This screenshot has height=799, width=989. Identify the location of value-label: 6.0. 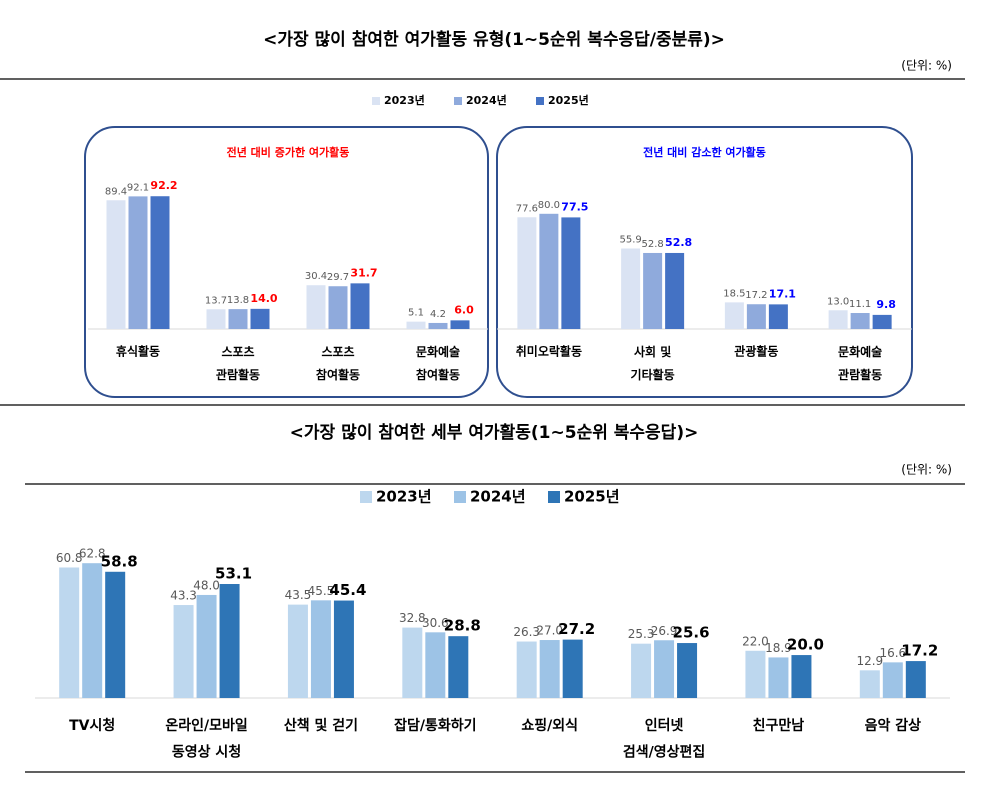
(464, 309).